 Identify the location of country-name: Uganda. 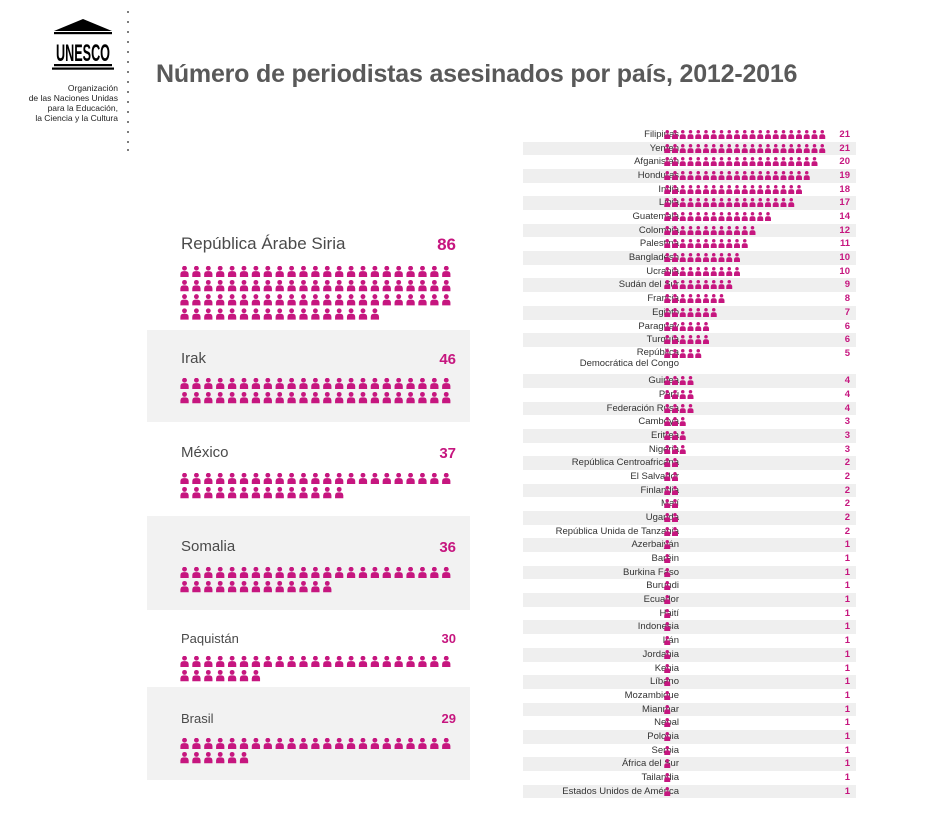
(662, 518).